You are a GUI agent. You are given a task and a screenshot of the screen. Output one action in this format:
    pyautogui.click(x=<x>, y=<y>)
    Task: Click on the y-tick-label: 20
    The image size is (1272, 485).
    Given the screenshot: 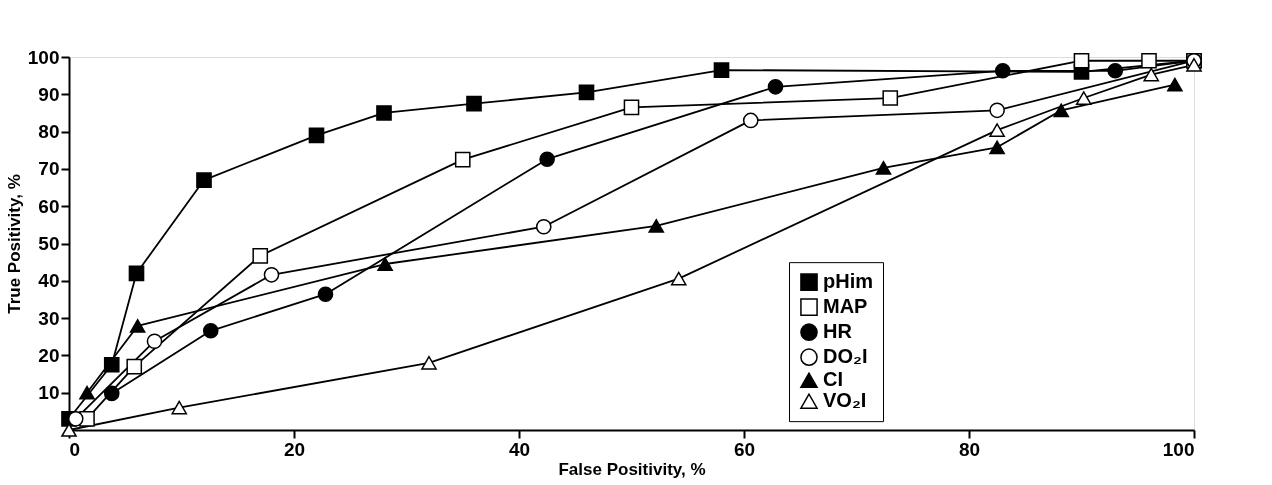 What is the action you would take?
    pyautogui.click(x=49, y=355)
    